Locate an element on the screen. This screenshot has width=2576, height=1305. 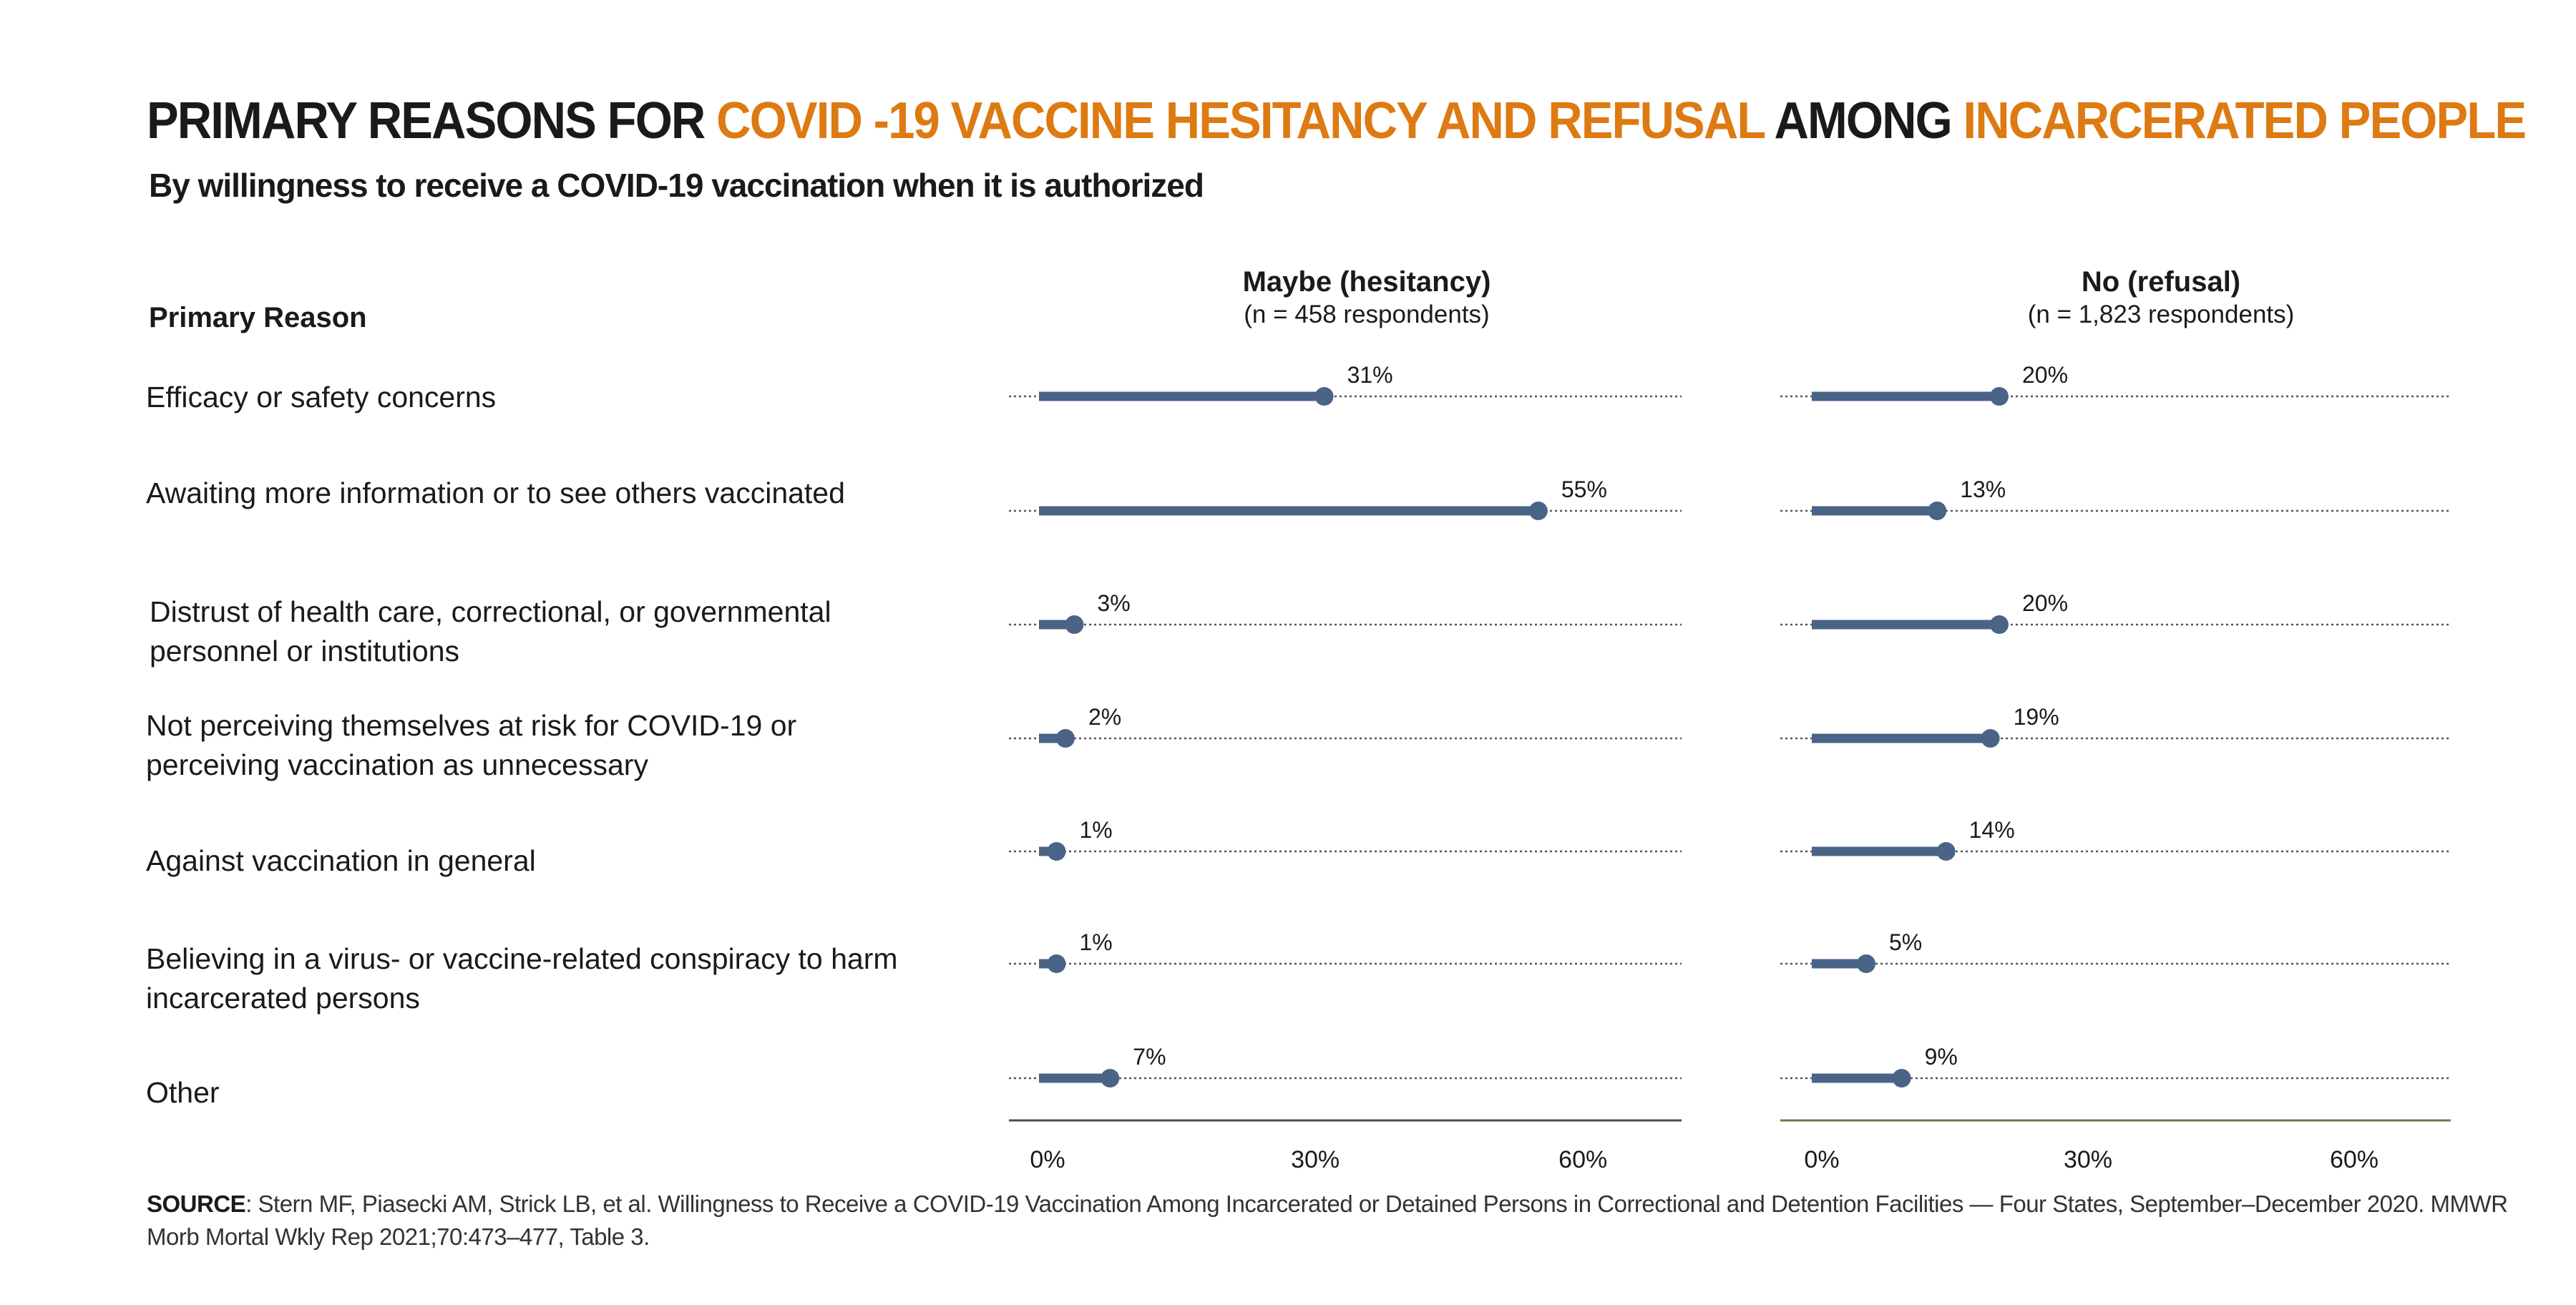
panel-maybe-n: (n = 458 respondents) is located at coordinates (1367, 314).